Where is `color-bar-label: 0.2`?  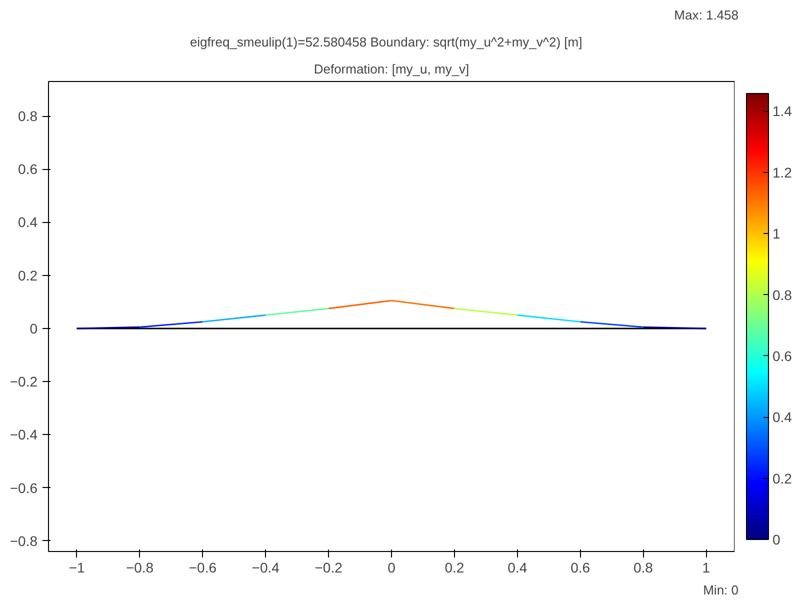
color-bar-label: 0.2 is located at coordinates (782, 478).